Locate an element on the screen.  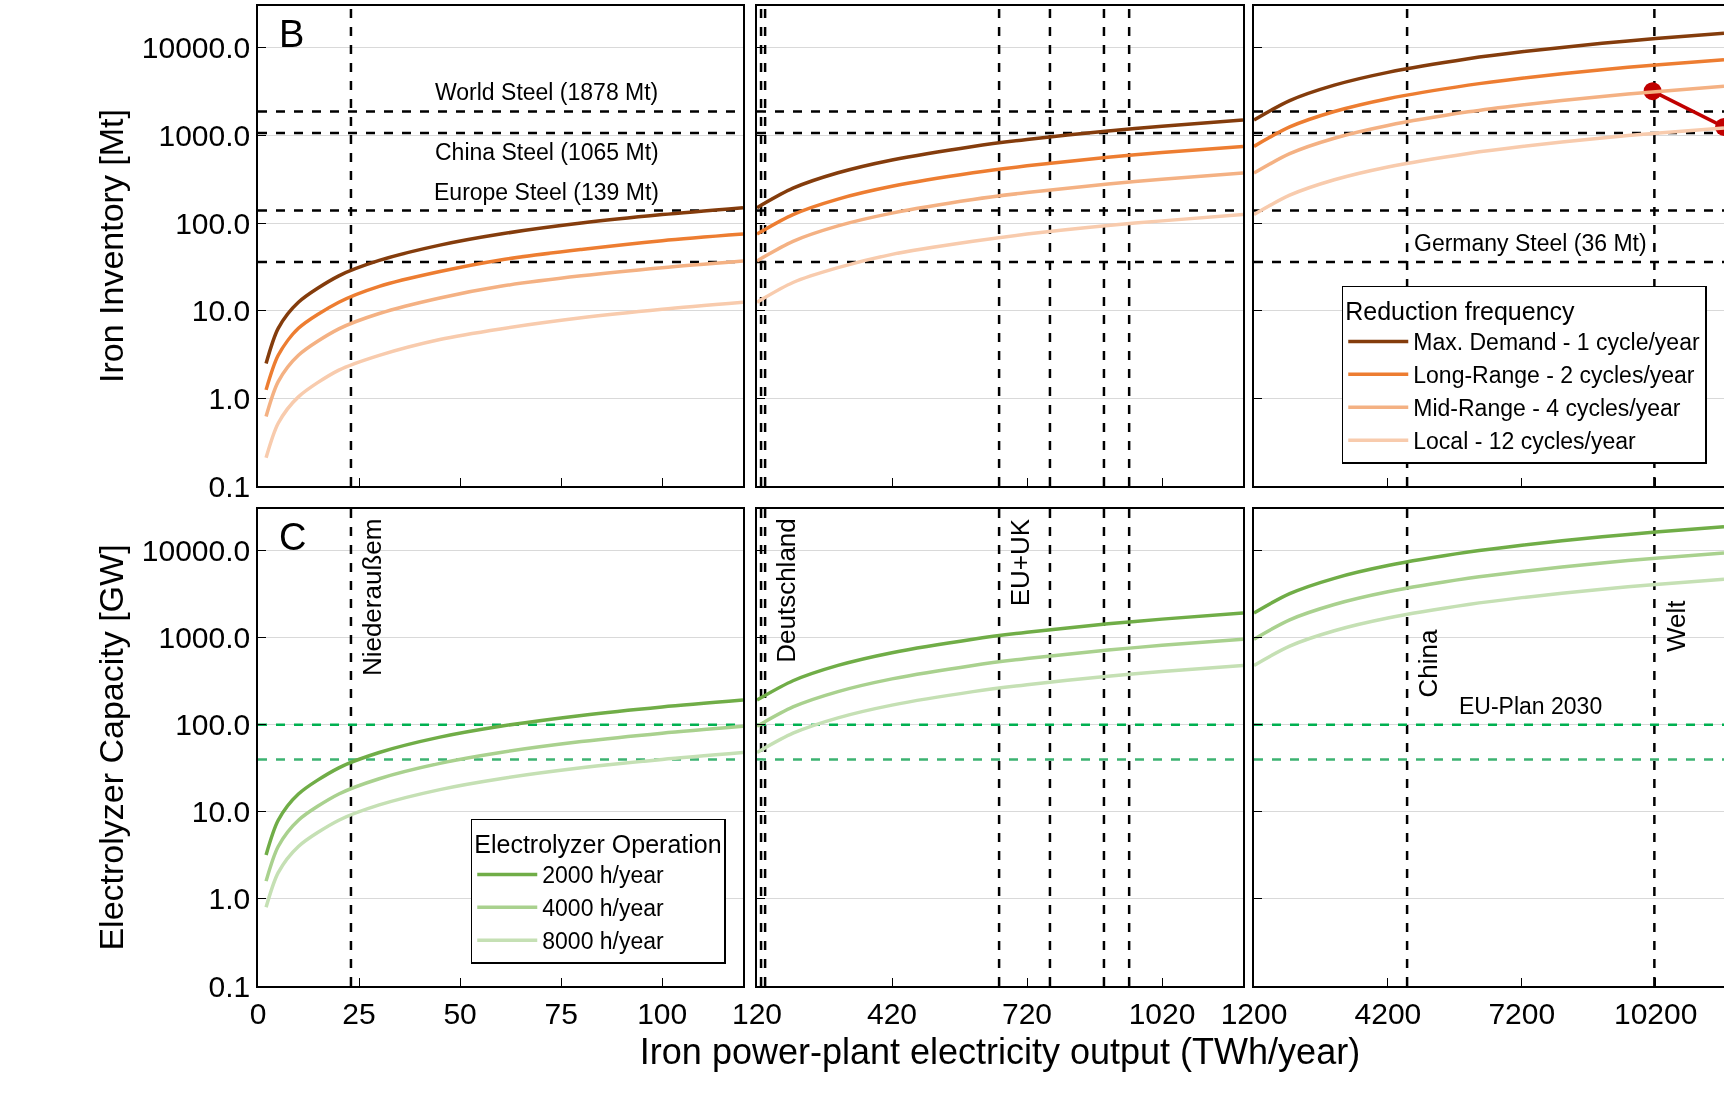
legend-label: Mid-Range - 4 cycles/year is located at coordinates (1547, 408).